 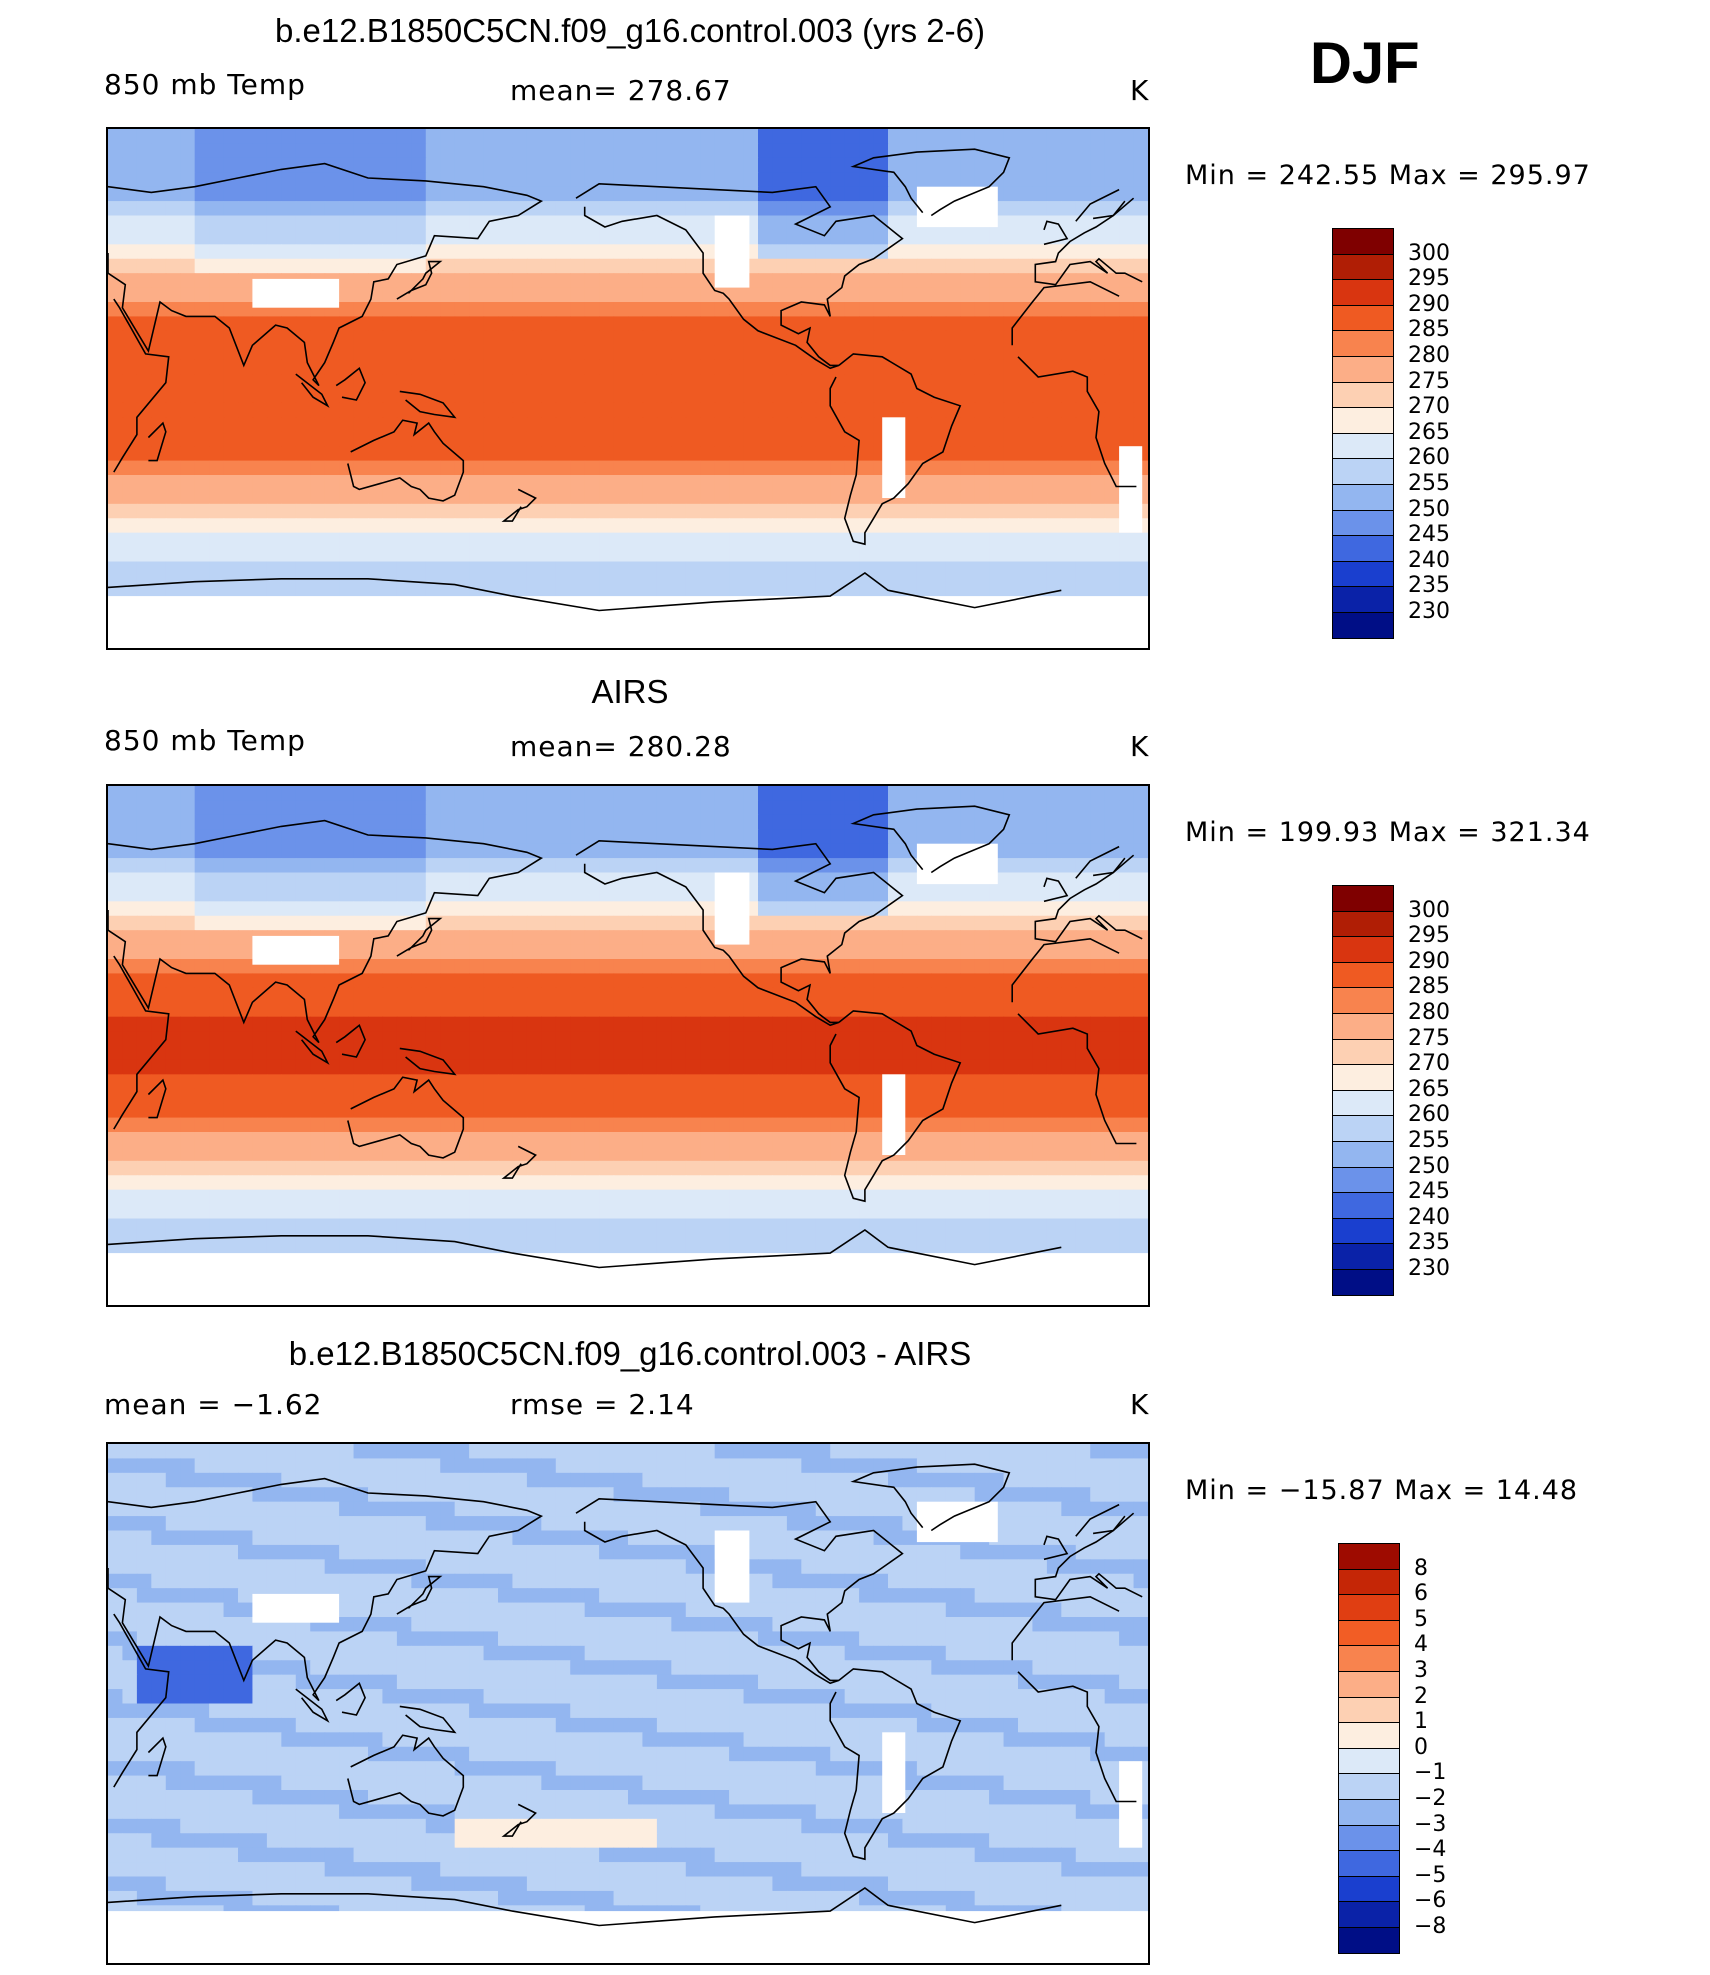 I want to click on colorbar-tick-label: 3, so click(x=1421, y=1670).